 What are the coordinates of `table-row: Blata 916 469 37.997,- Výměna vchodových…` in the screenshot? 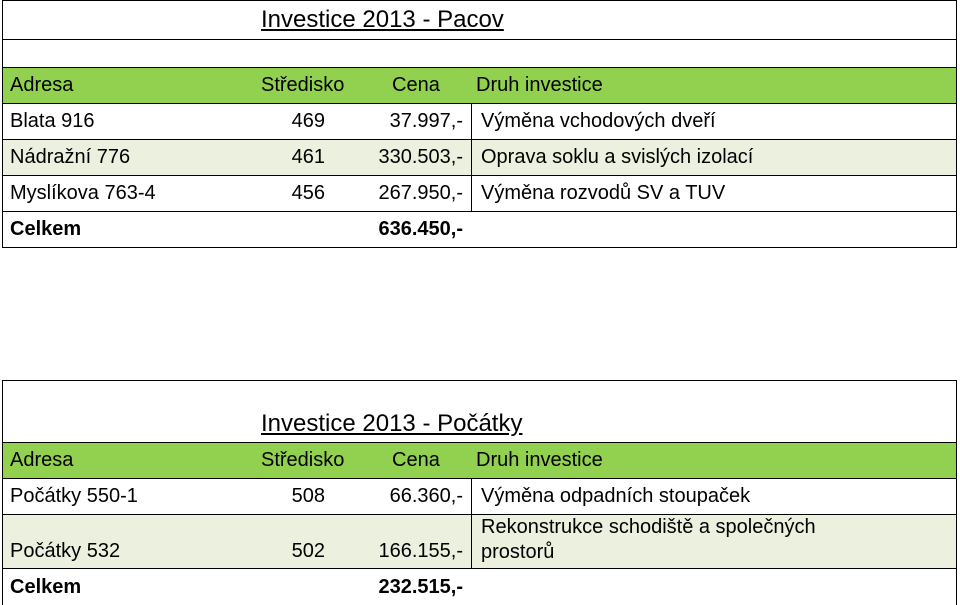 It's located at (479, 122).